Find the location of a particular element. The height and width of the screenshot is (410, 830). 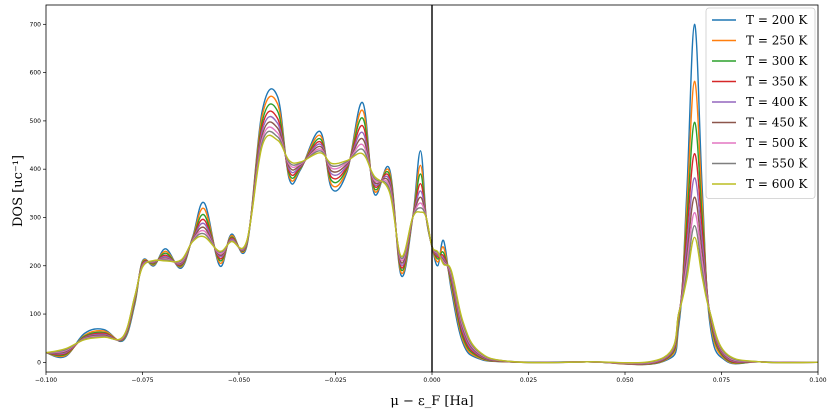

y-axis-title: DOS [uc⁻¹] is located at coordinates (18, 191).